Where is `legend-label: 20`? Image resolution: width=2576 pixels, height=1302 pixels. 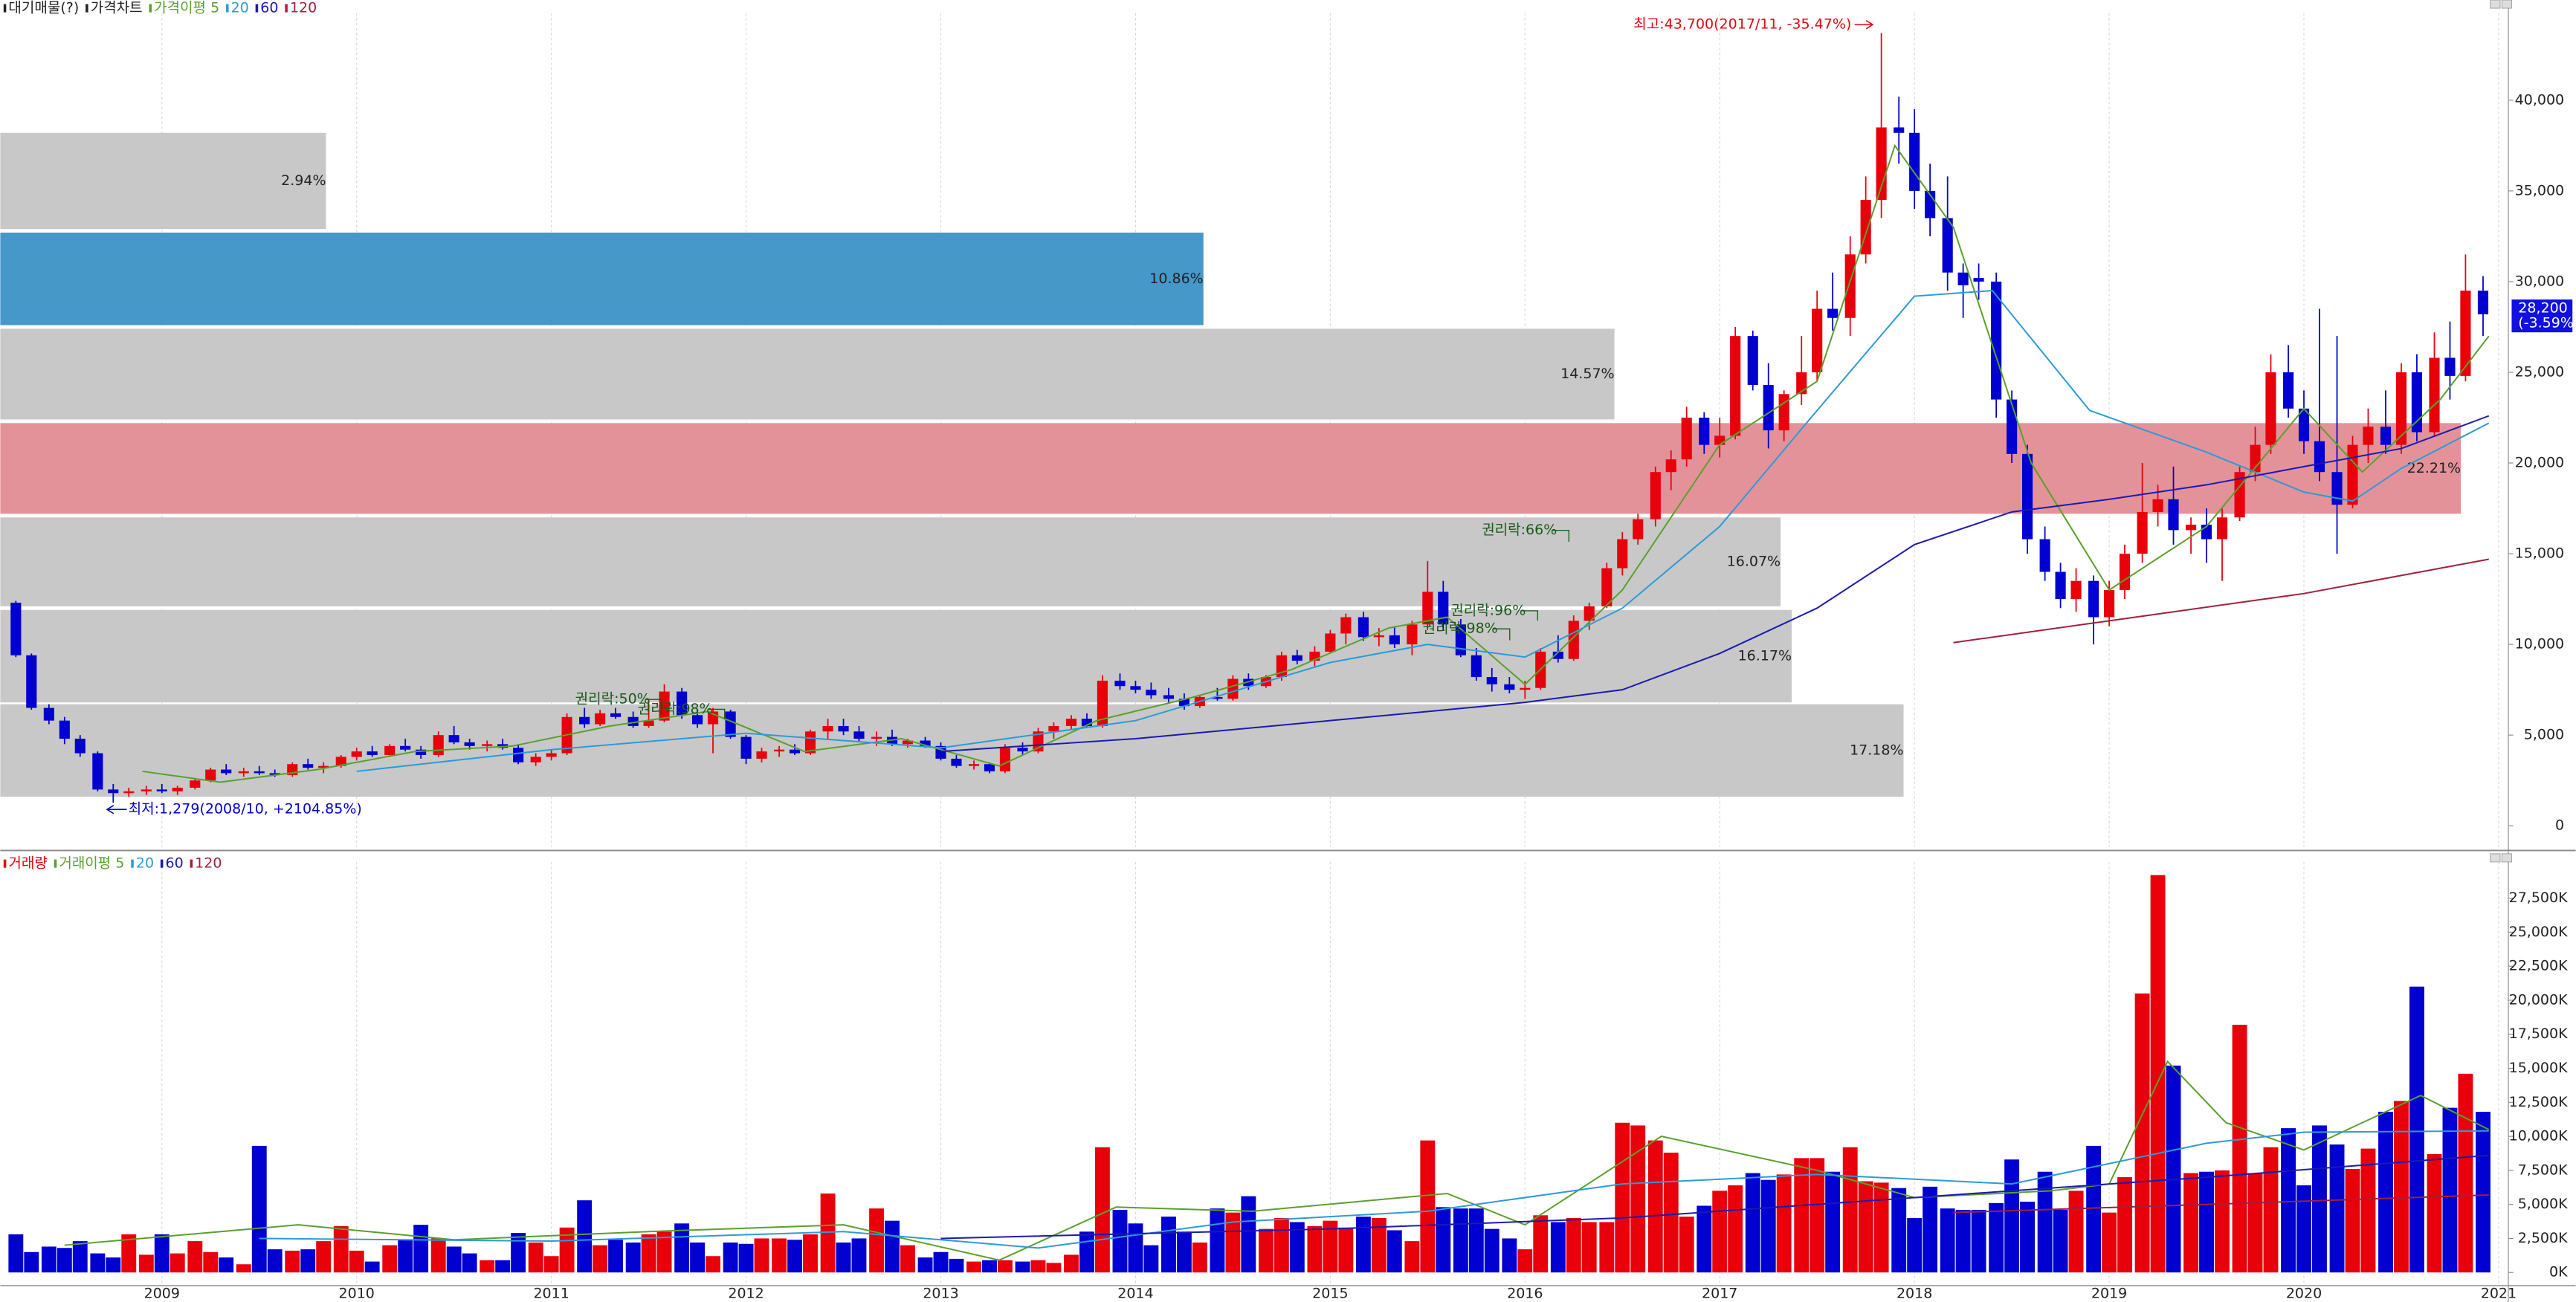 legend-label: 20 is located at coordinates (145, 863).